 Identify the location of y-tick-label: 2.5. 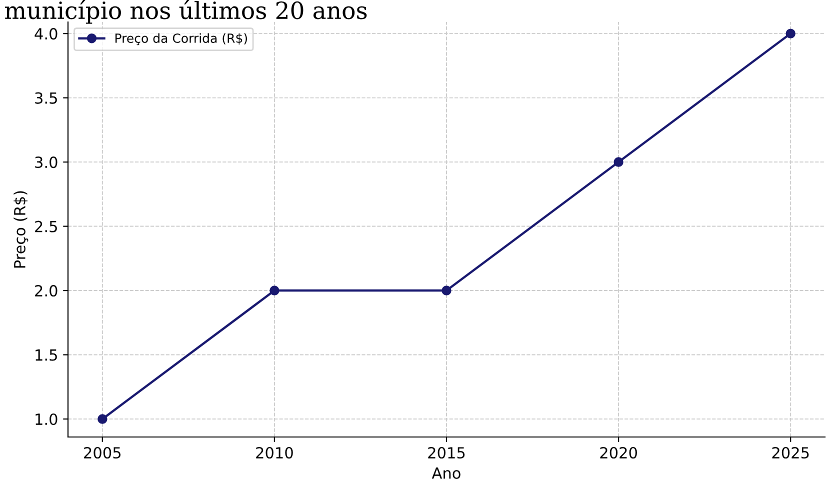
(46, 226).